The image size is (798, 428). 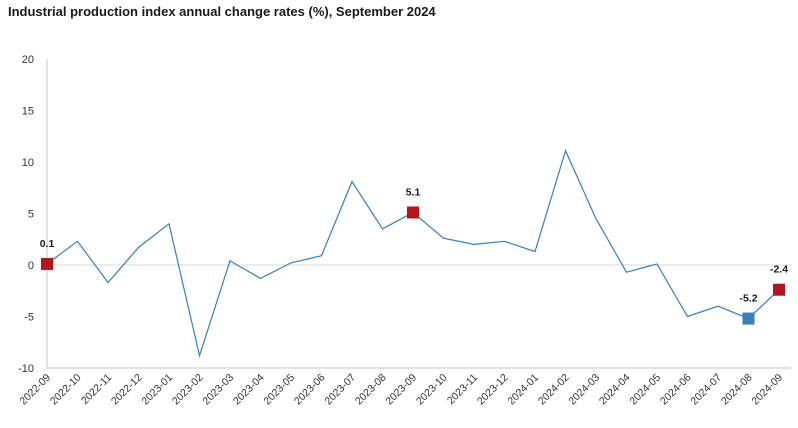 I want to click on x-tick-label: 2024-09, so click(x=767, y=390).